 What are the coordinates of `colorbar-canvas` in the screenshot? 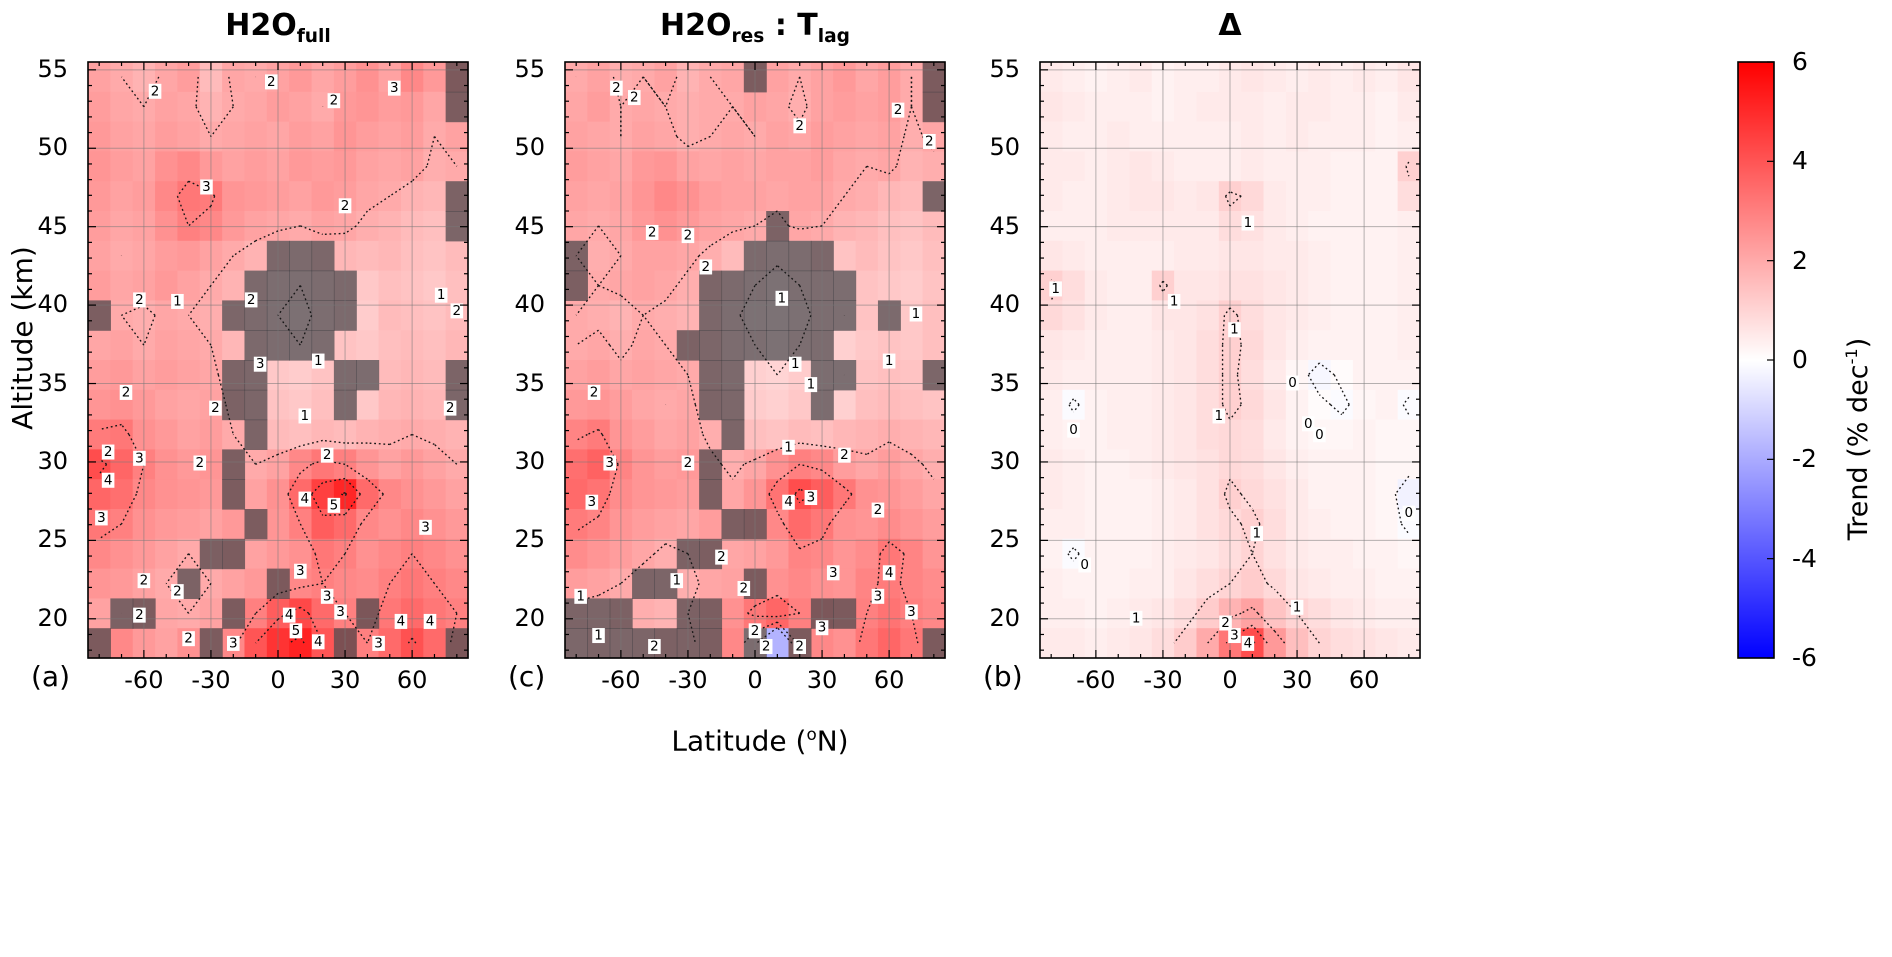 It's located at (1756, 360).